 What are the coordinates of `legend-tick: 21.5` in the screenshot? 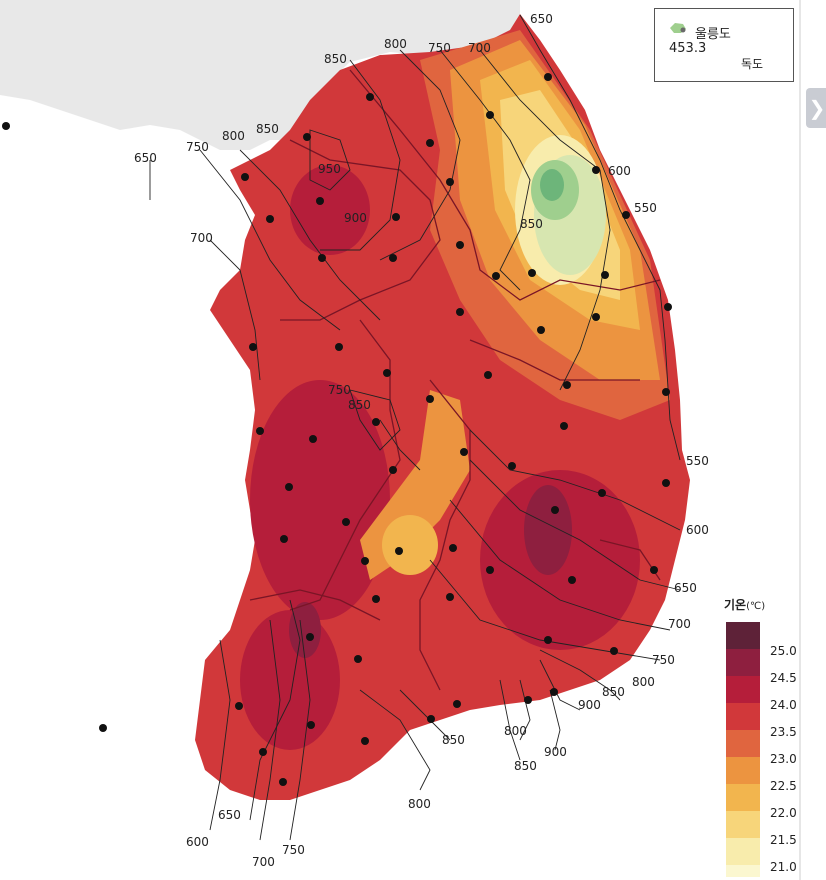 It's located at (783, 840).